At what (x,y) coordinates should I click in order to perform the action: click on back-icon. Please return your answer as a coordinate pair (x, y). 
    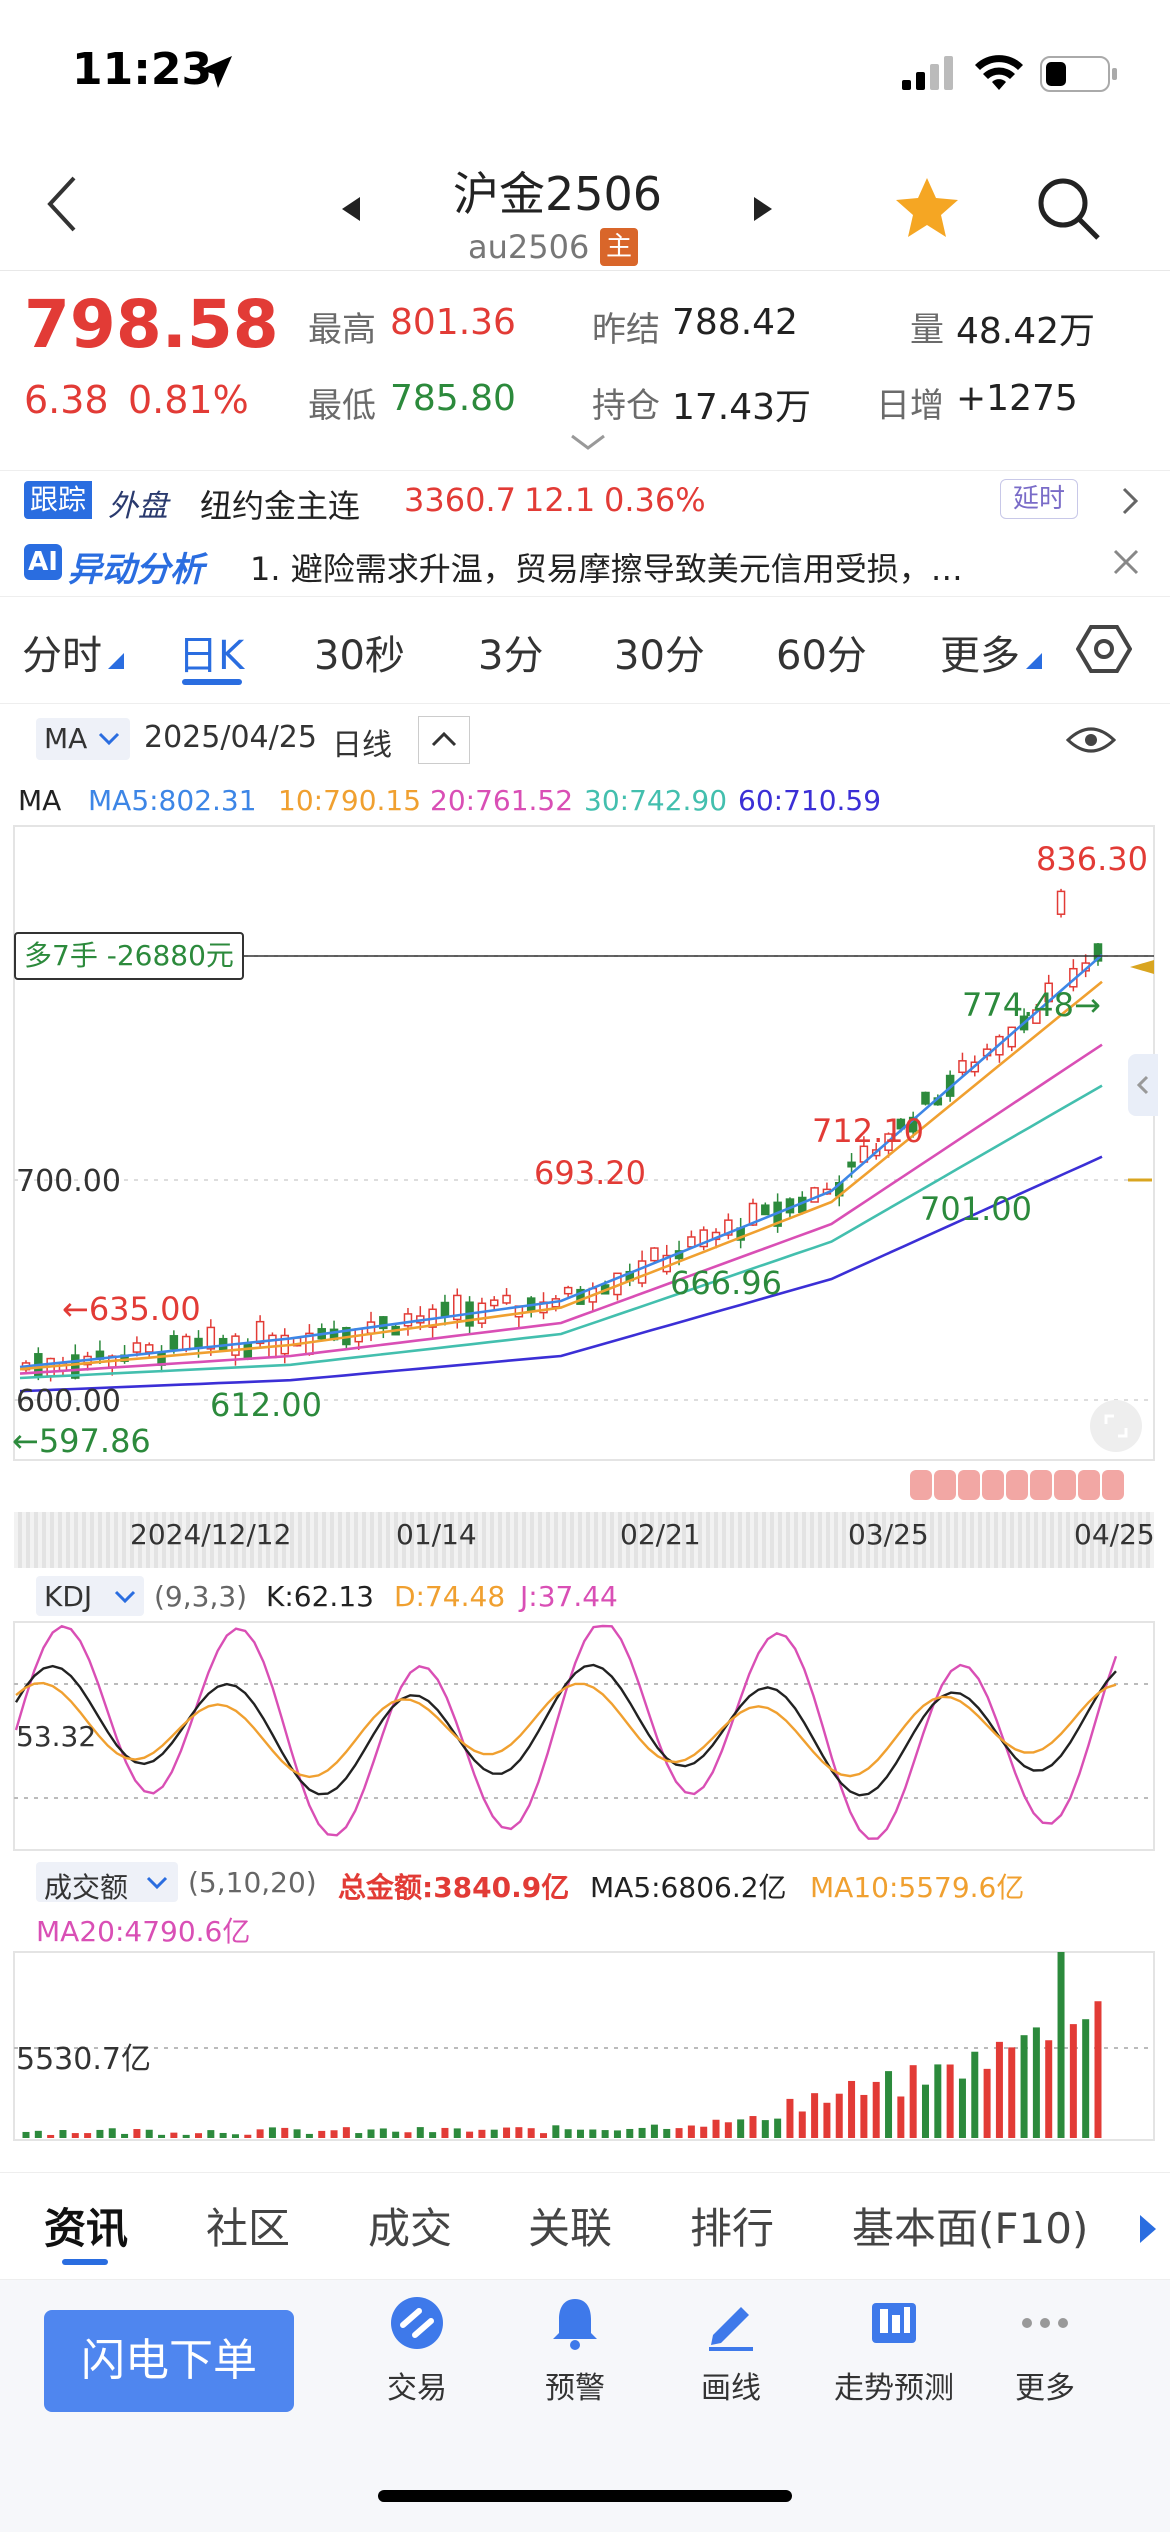
    Looking at the image, I should click on (62, 206).